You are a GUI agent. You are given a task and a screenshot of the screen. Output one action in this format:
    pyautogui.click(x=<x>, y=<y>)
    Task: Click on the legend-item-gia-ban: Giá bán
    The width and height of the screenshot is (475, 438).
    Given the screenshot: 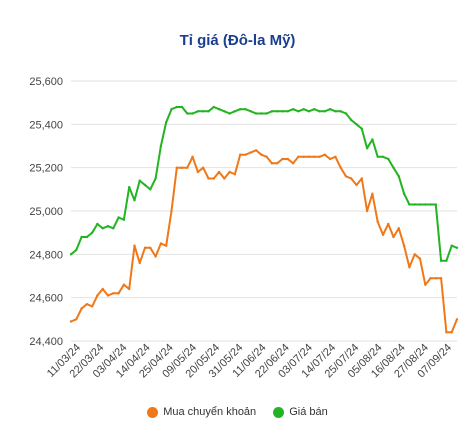 What is the action you would take?
    pyautogui.click(x=300, y=412)
    